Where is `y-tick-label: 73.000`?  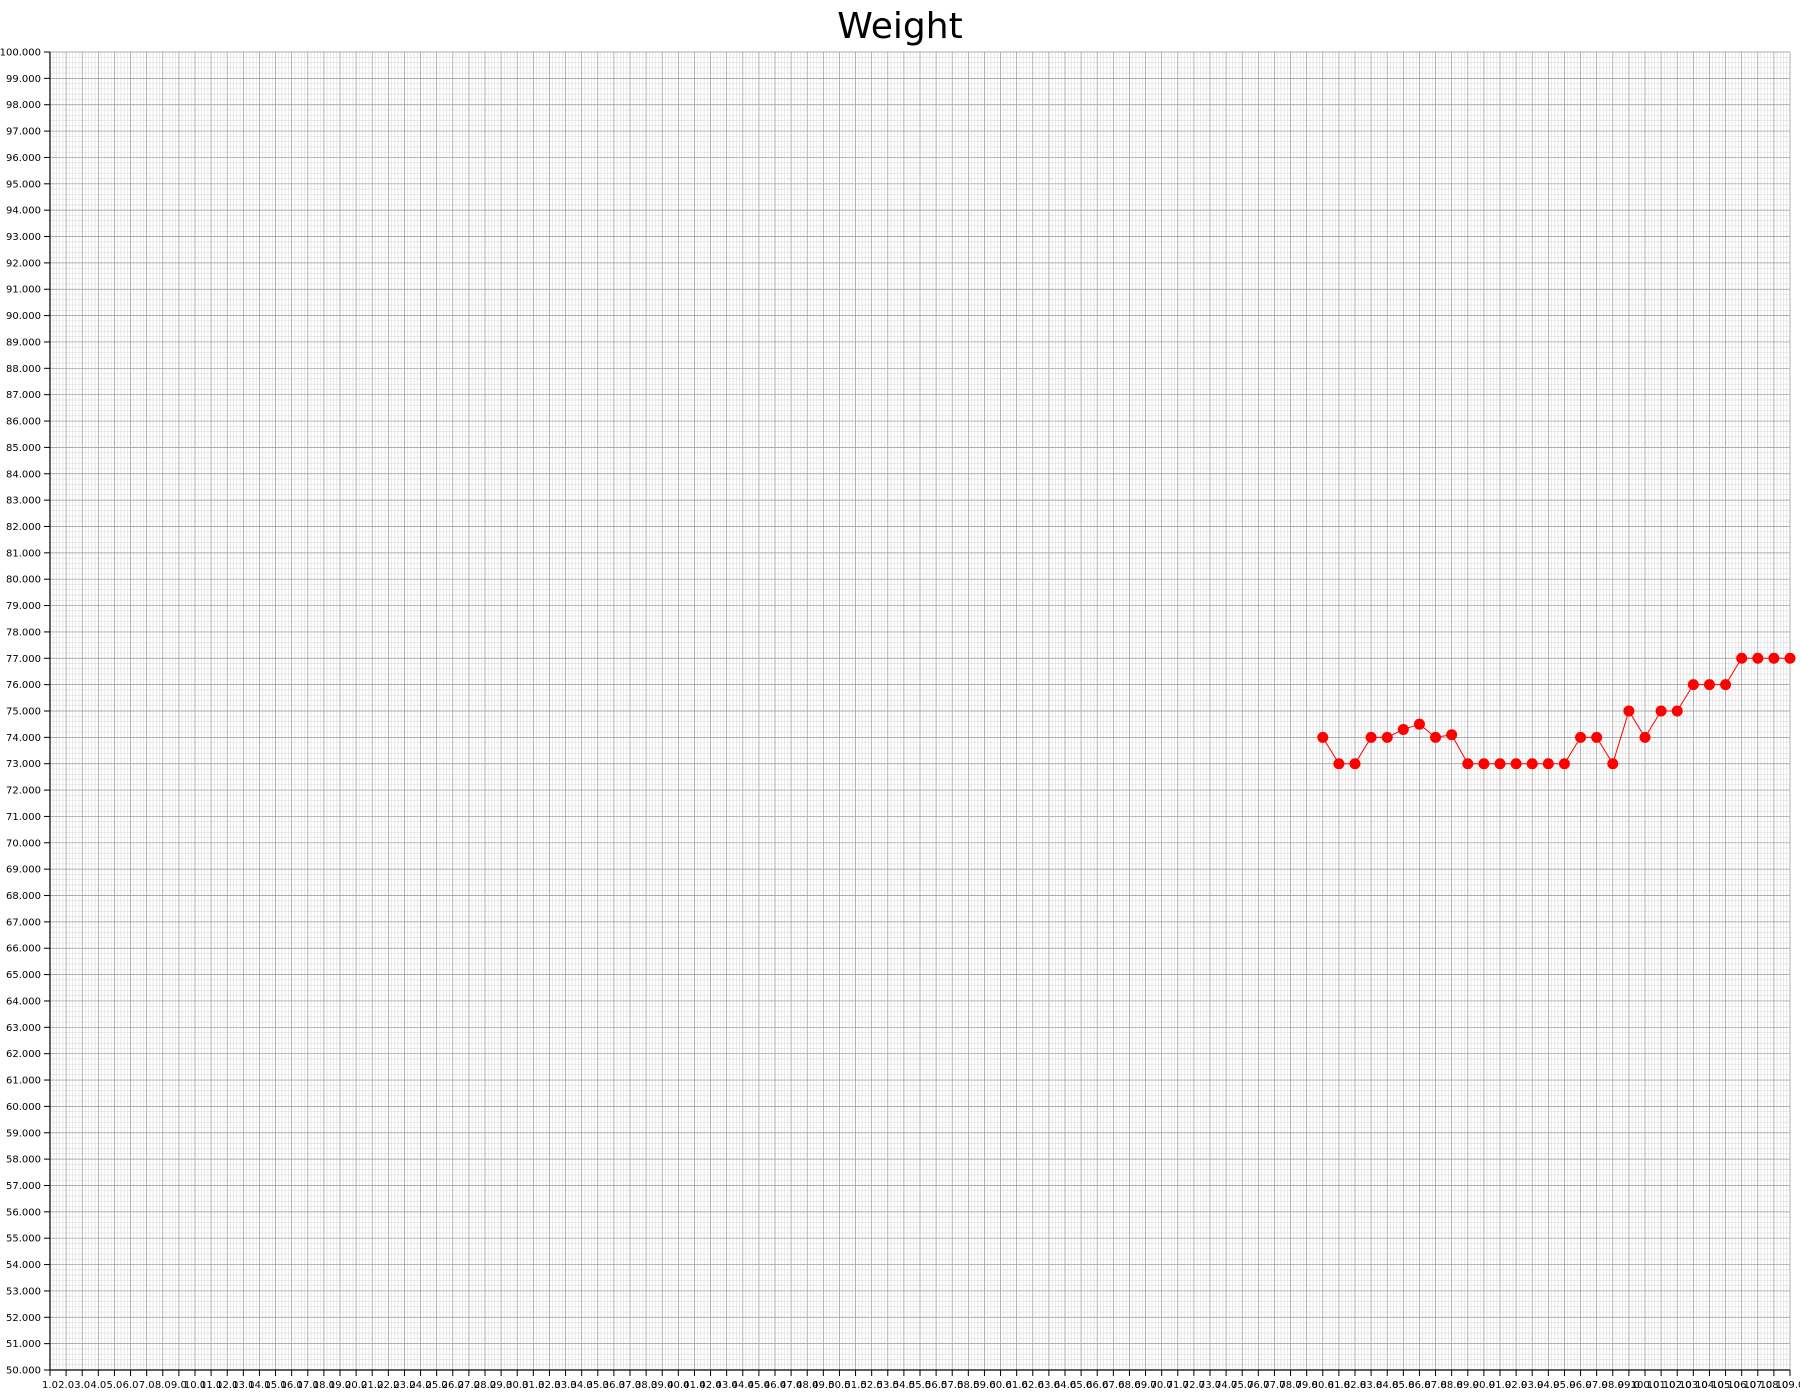 y-tick-label: 73.000 is located at coordinates (23, 764).